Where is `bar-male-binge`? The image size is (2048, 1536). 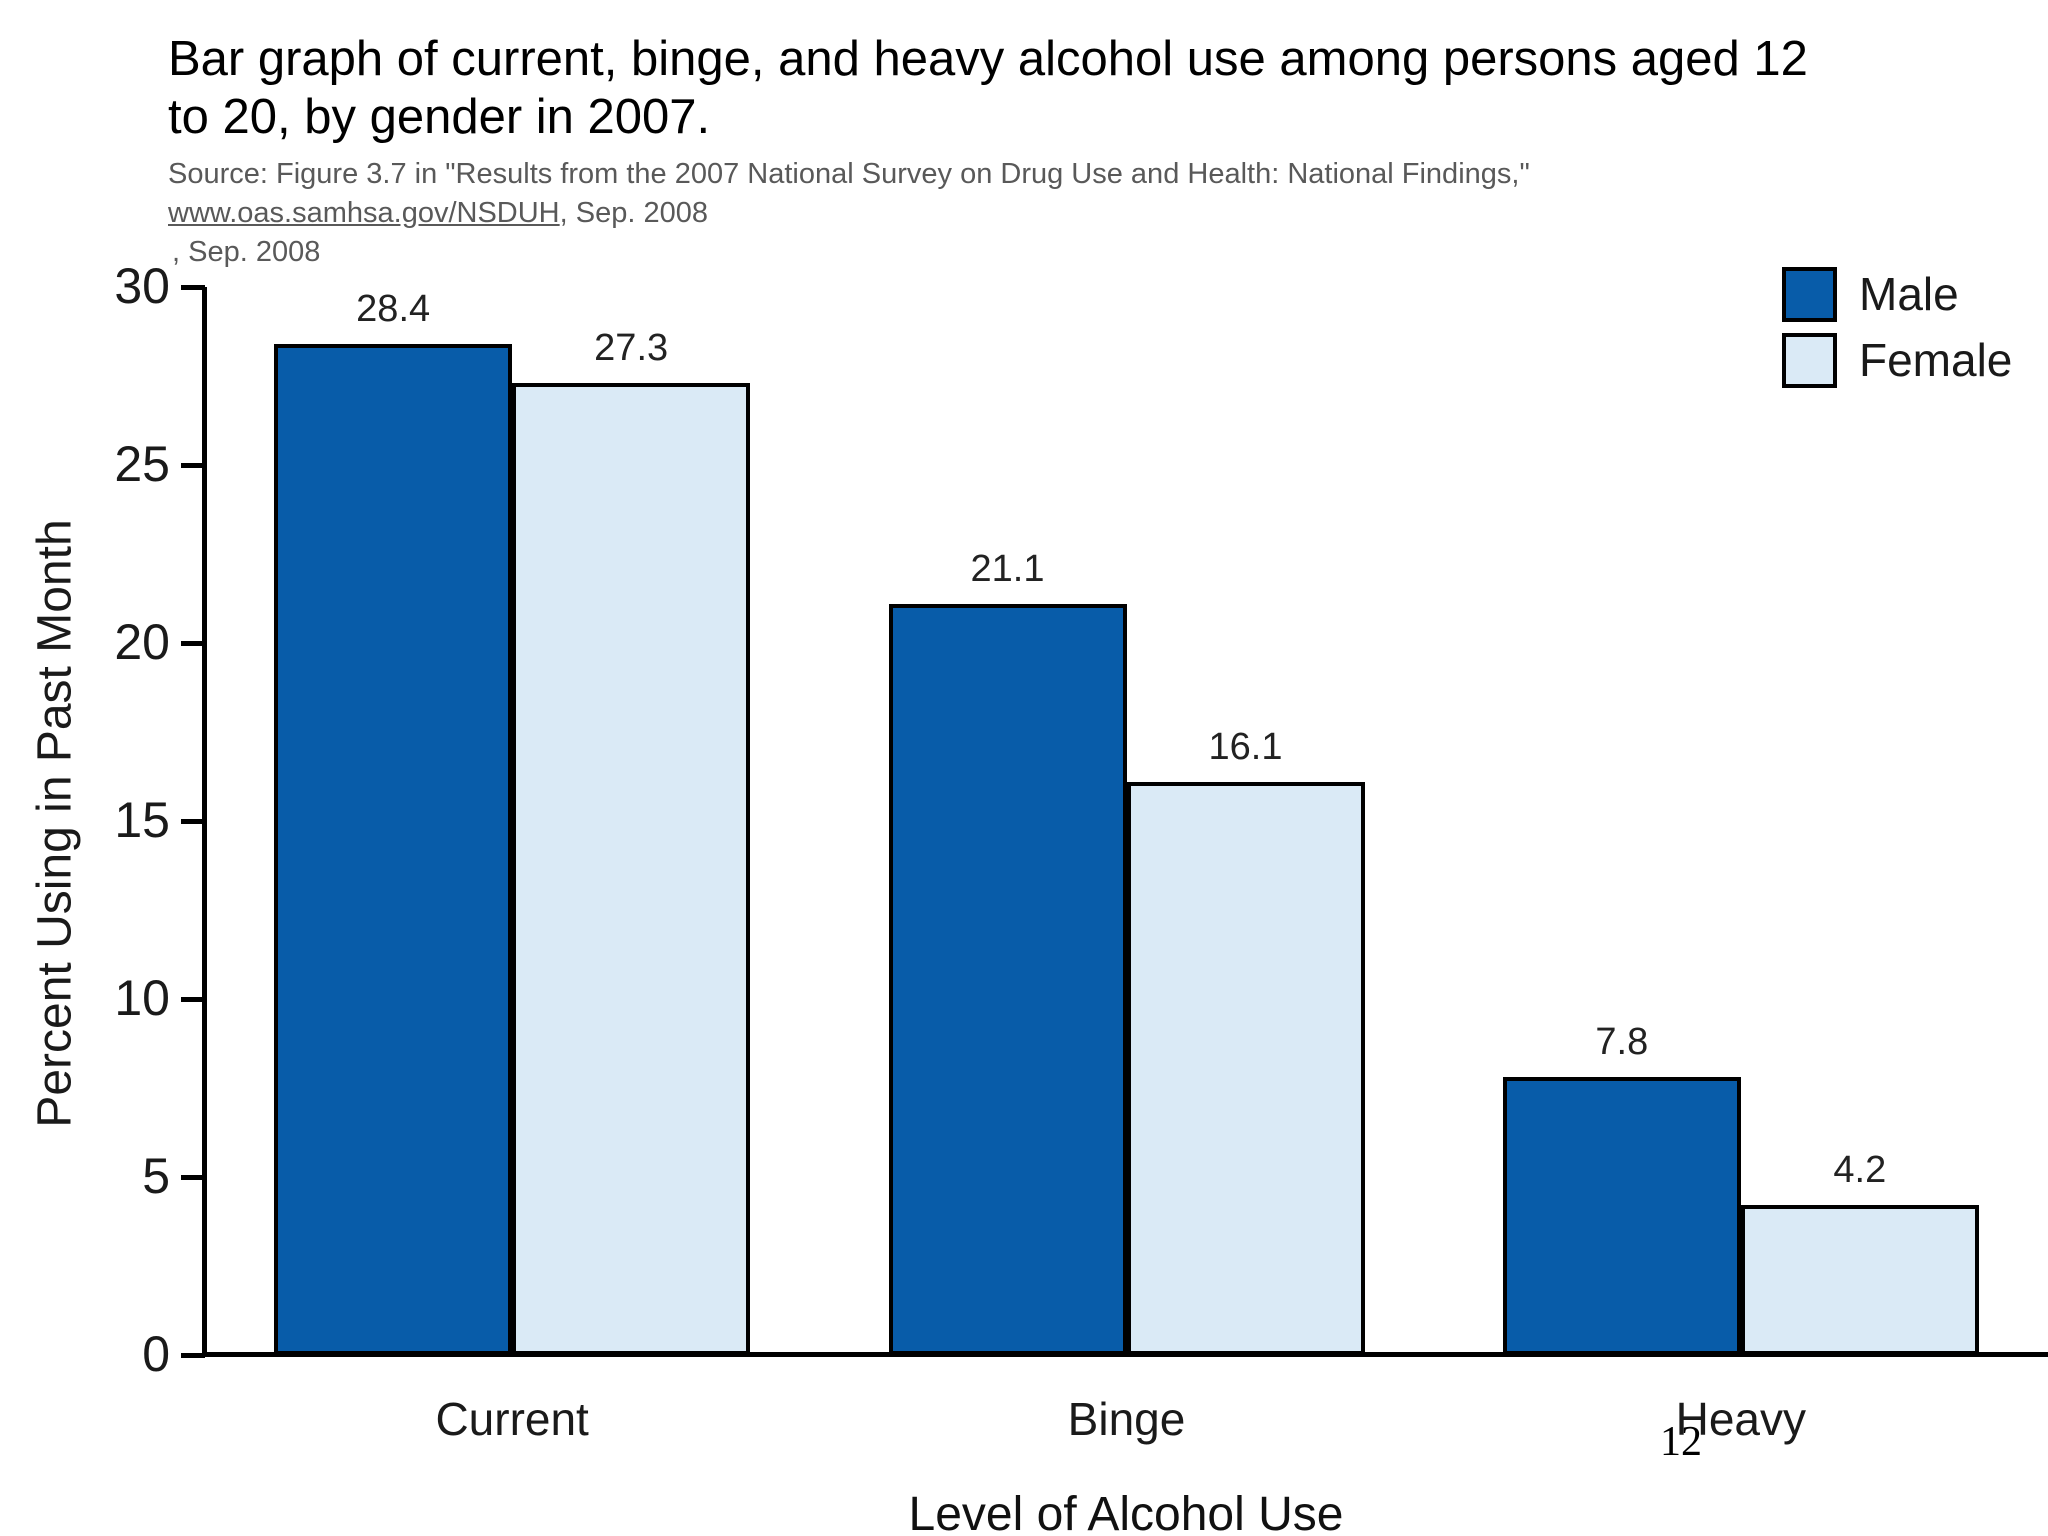
bar-male-binge is located at coordinates (1007, 979).